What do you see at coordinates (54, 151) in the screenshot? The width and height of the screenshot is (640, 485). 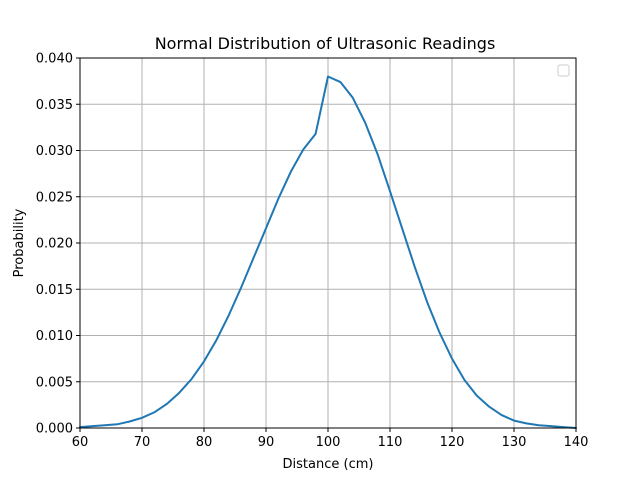 I see `y-tick-label: 0.030` at bounding box center [54, 151].